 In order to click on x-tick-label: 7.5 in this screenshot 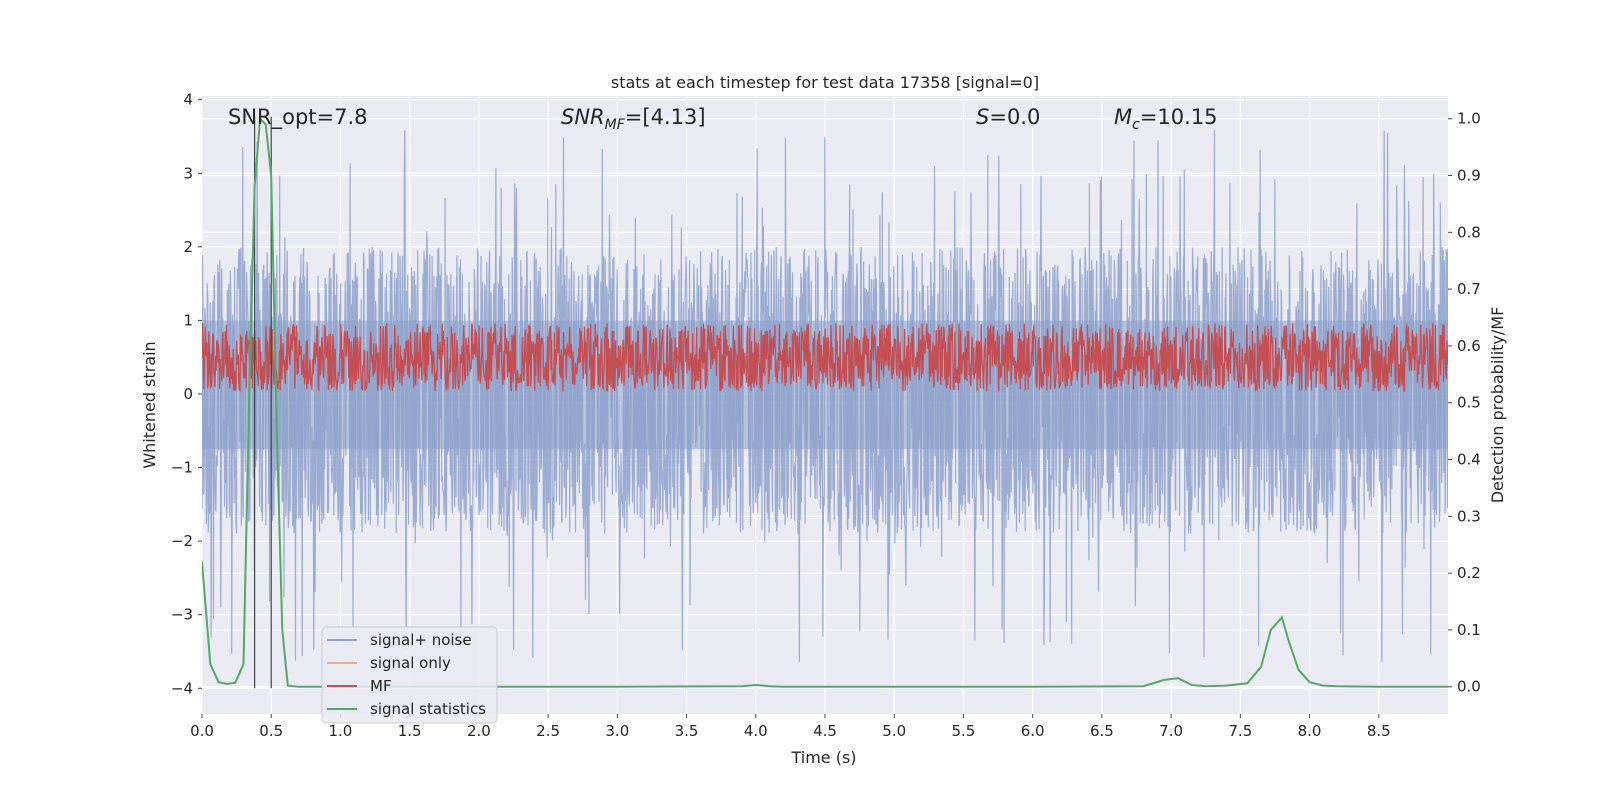, I will do `click(1240, 731)`.